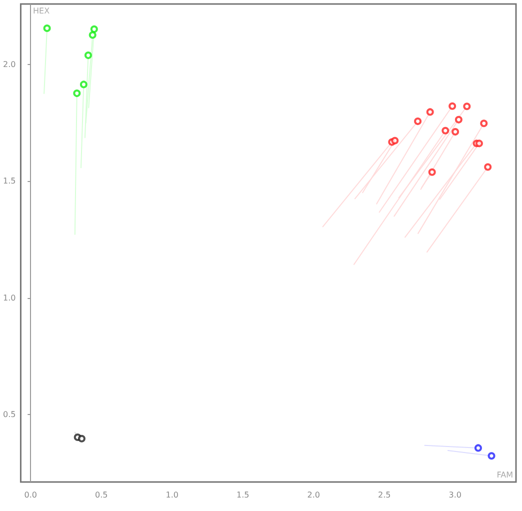 Image resolution: width=522 pixels, height=511 pixels. What do you see at coordinates (384, 495) in the screenshot?
I see `x-tick-label: 2.5` at bounding box center [384, 495].